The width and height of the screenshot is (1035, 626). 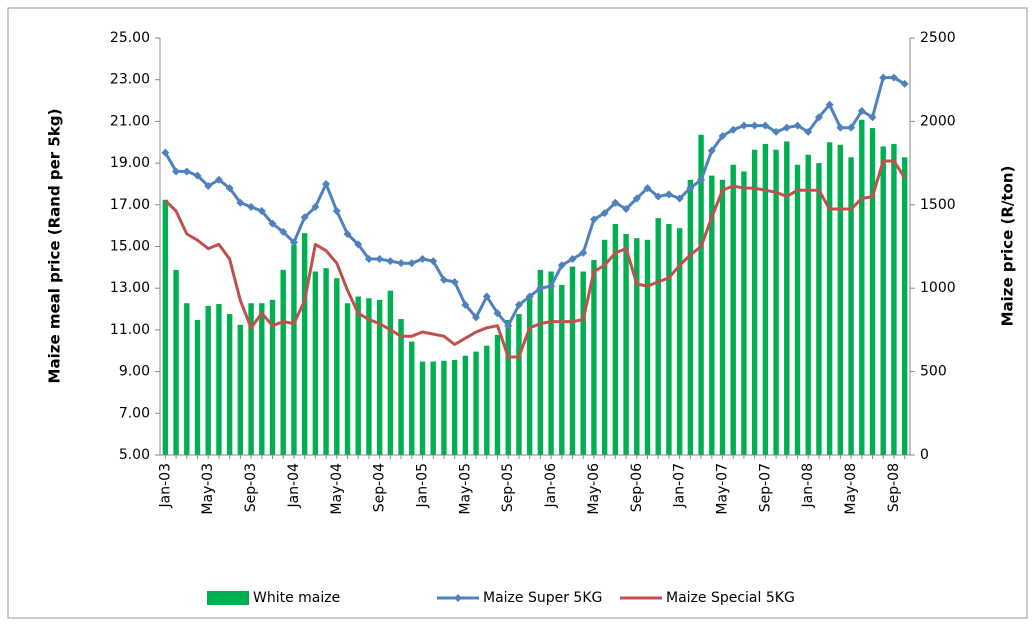 I want to click on y-tick-label: 21.00, so click(x=130, y=121).